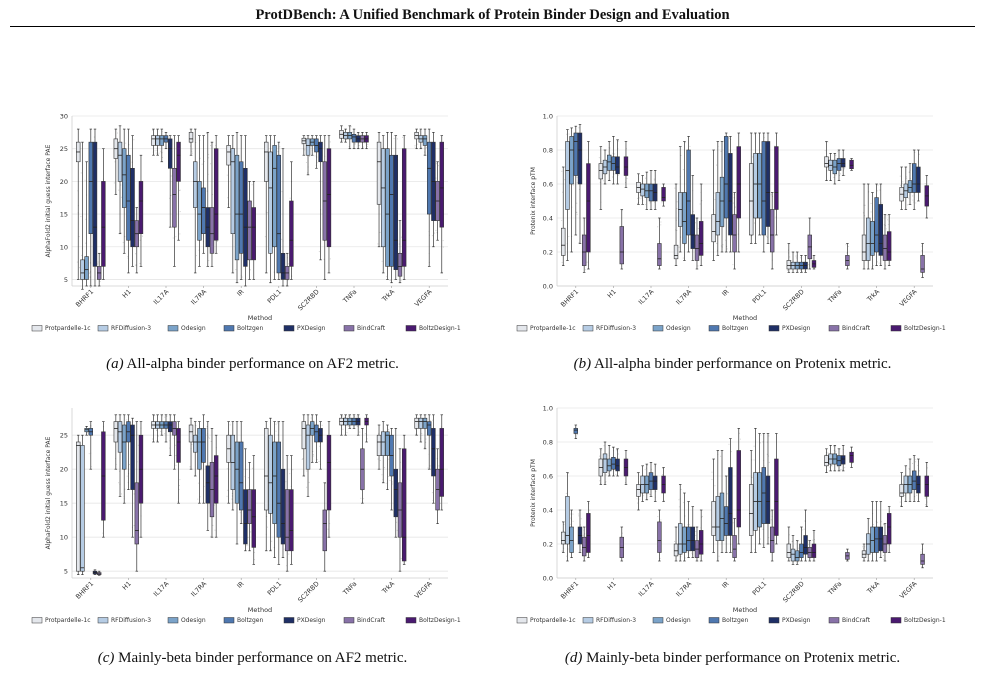 The image size is (985, 674). What do you see at coordinates (548, 409) in the screenshot?
I see `y-tick-label: 1.0` at bounding box center [548, 409].